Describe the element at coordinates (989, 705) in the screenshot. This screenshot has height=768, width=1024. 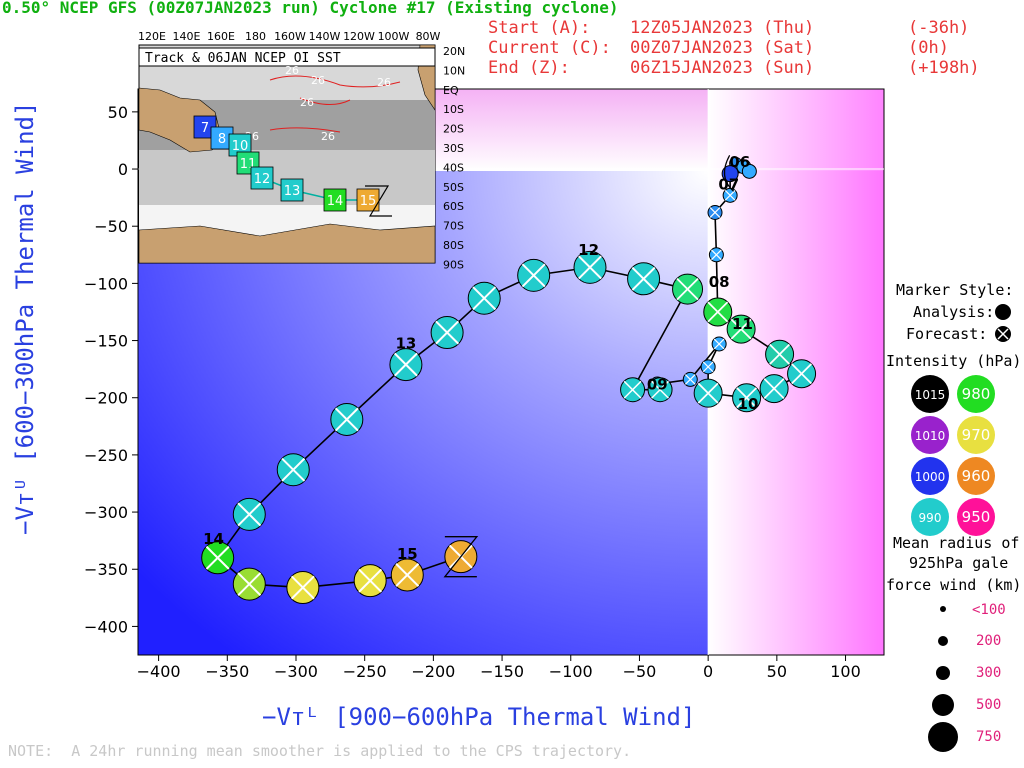
I see `legend-radius-label-4: 500` at that location.